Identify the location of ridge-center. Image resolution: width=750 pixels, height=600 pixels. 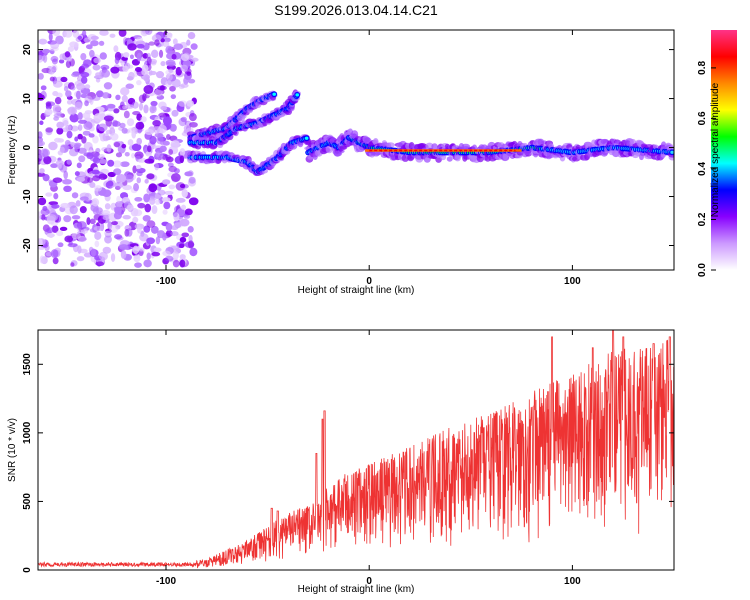
(274, 94).